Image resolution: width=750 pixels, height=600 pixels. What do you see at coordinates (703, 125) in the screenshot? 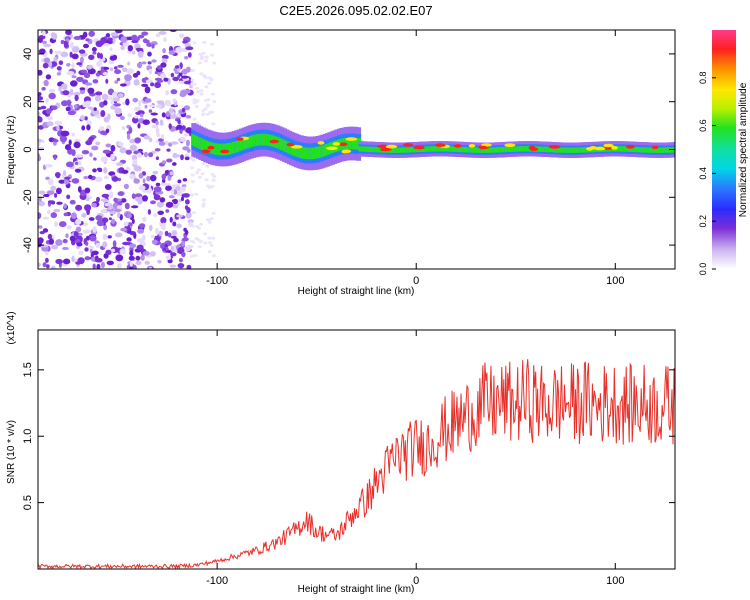
I see `colorbar-tick-label: 0.6` at bounding box center [703, 125].